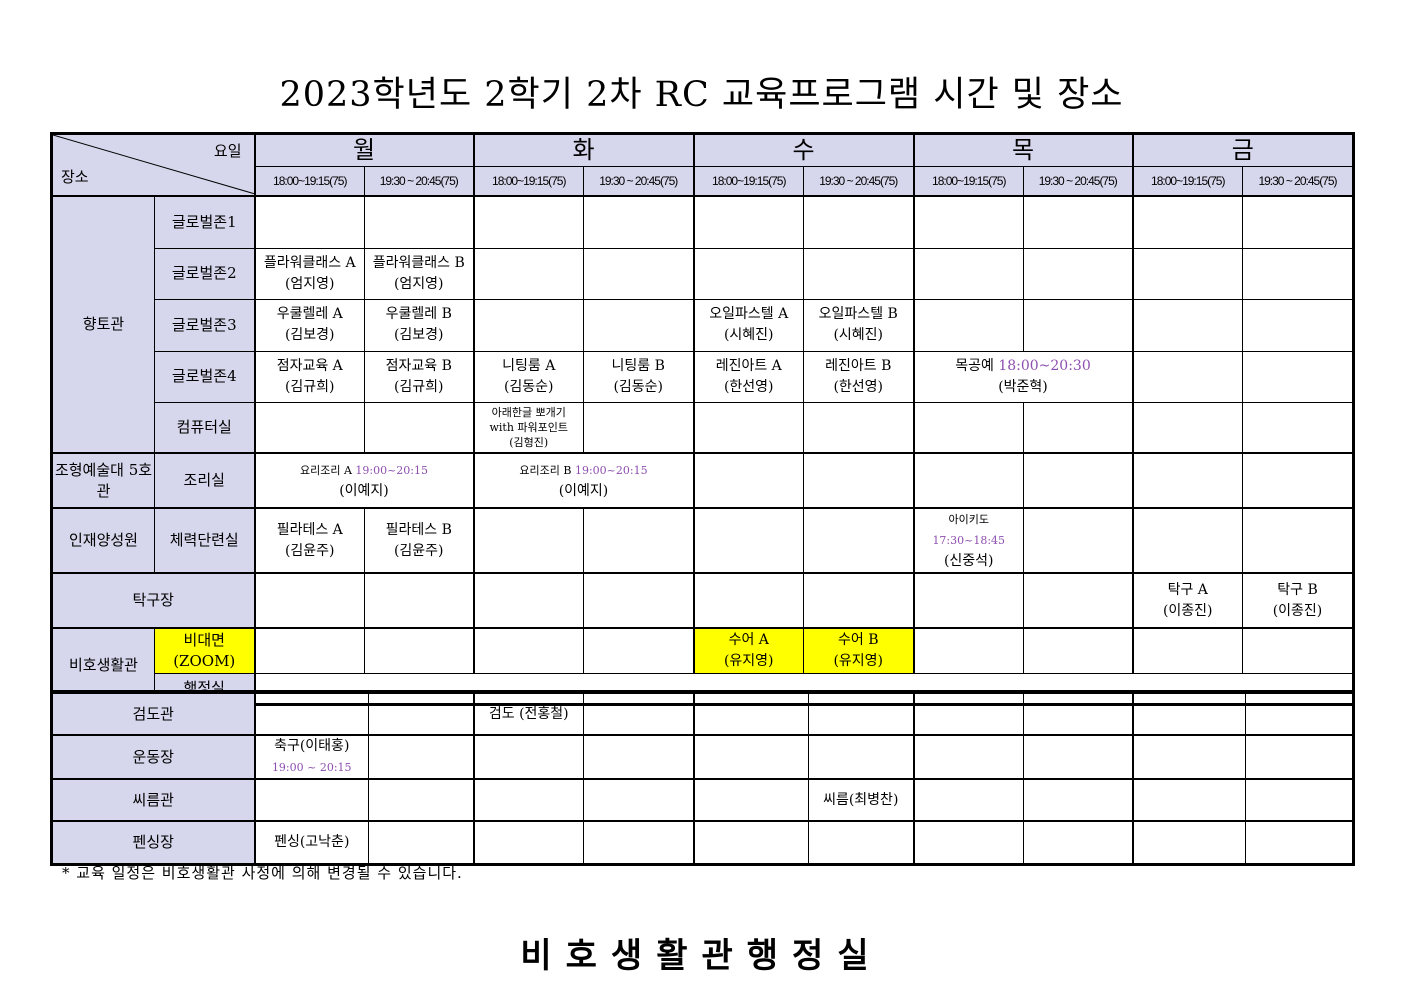  What do you see at coordinates (529, 365) in the screenshot?
I see `program-text: 니팅룸 A` at bounding box center [529, 365].